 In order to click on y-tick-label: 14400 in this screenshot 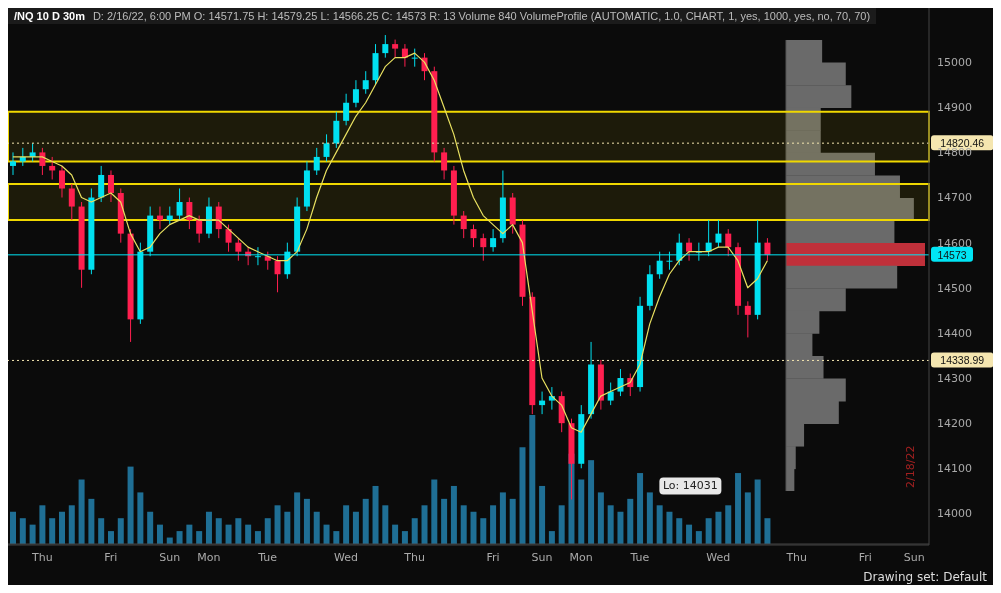, I will do `click(954, 333)`.